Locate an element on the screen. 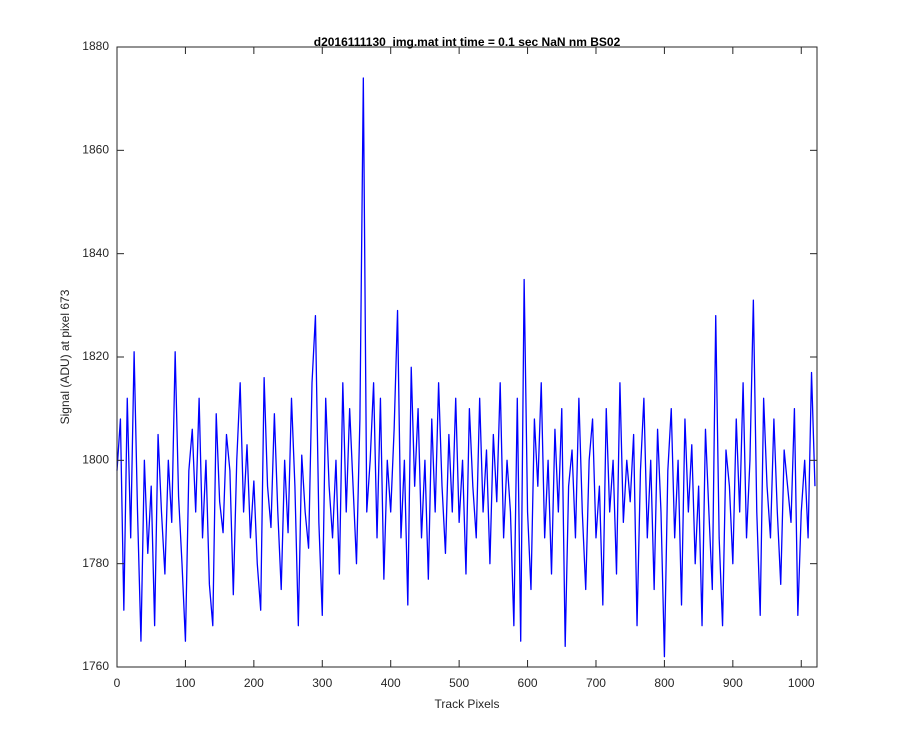 Image resolution: width=900 pixels, height=750 pixels. y-tick-label: 1760 is located at coordinates (95, 666).